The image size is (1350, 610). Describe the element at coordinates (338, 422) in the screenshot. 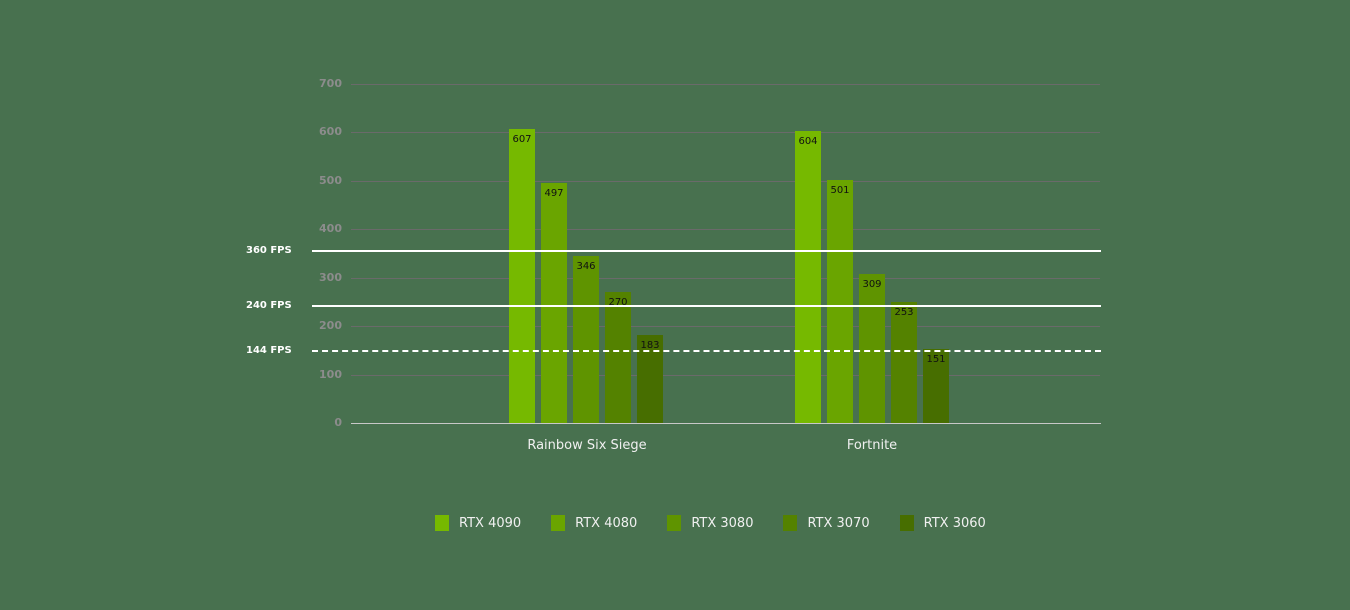

I see `y-tick-label: 0` at that location.